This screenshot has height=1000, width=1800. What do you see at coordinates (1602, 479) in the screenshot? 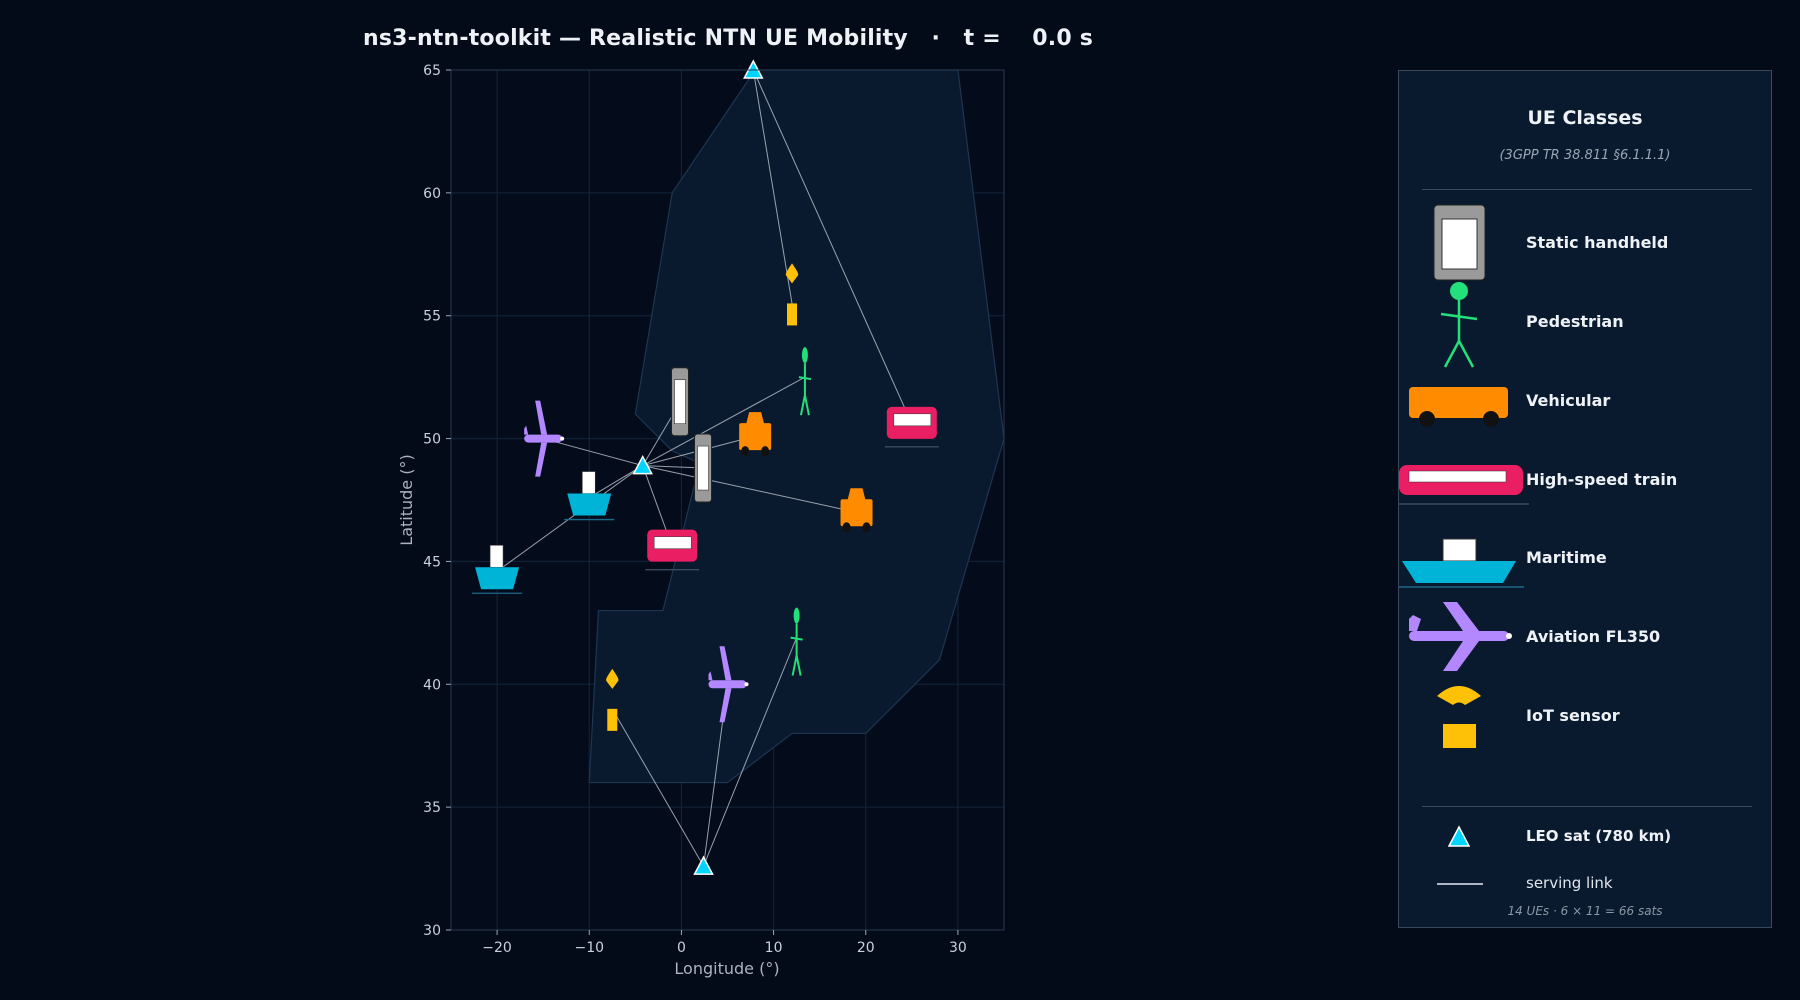
I see `legend-item-high-speed-train: High-speed train` at bounding box center [1602, 479].